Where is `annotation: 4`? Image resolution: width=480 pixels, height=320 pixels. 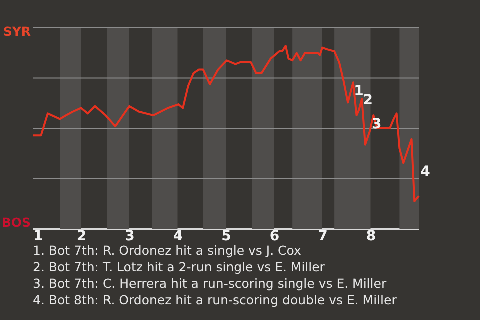
annotation: 4 is located at coordinates (425, 172).